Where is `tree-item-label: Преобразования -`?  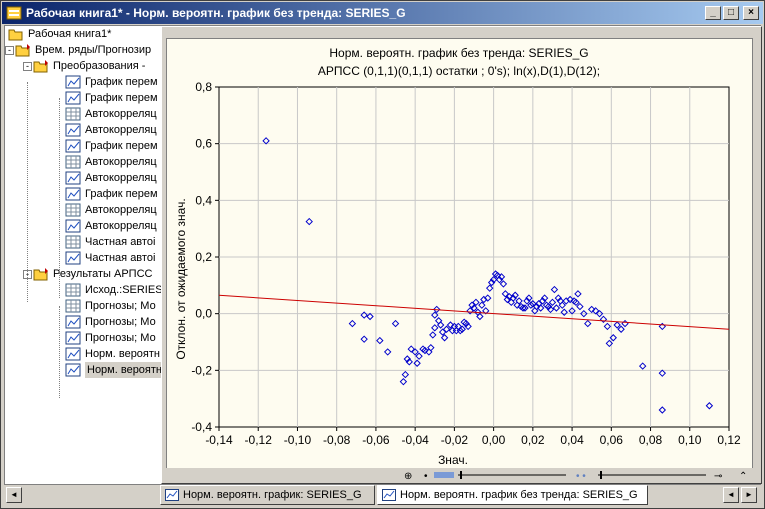 tree-item-label: Преобразования - is located at coordinates (99, 66).